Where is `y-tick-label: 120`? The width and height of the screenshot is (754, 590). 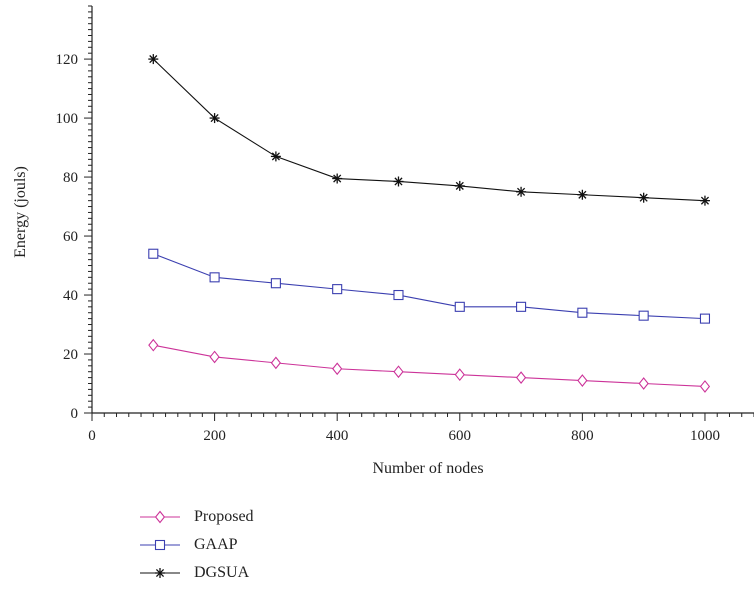
y-tick-label: 120 is located at coordinates (67, 60).